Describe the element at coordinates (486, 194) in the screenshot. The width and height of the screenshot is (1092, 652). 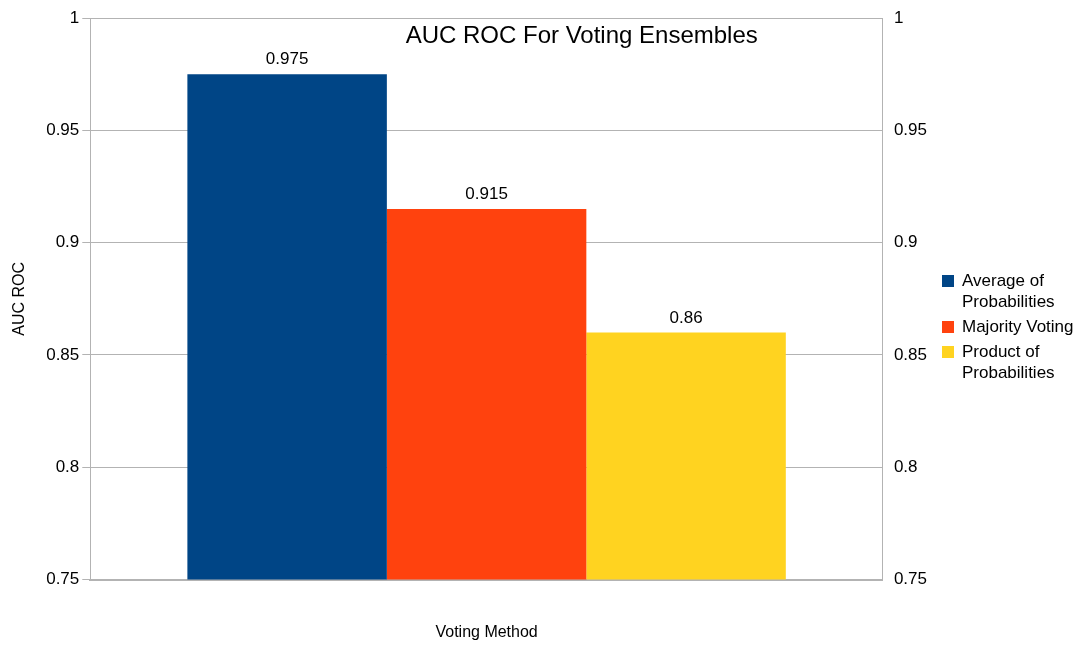
I see `data-label: 0.915` at that location.